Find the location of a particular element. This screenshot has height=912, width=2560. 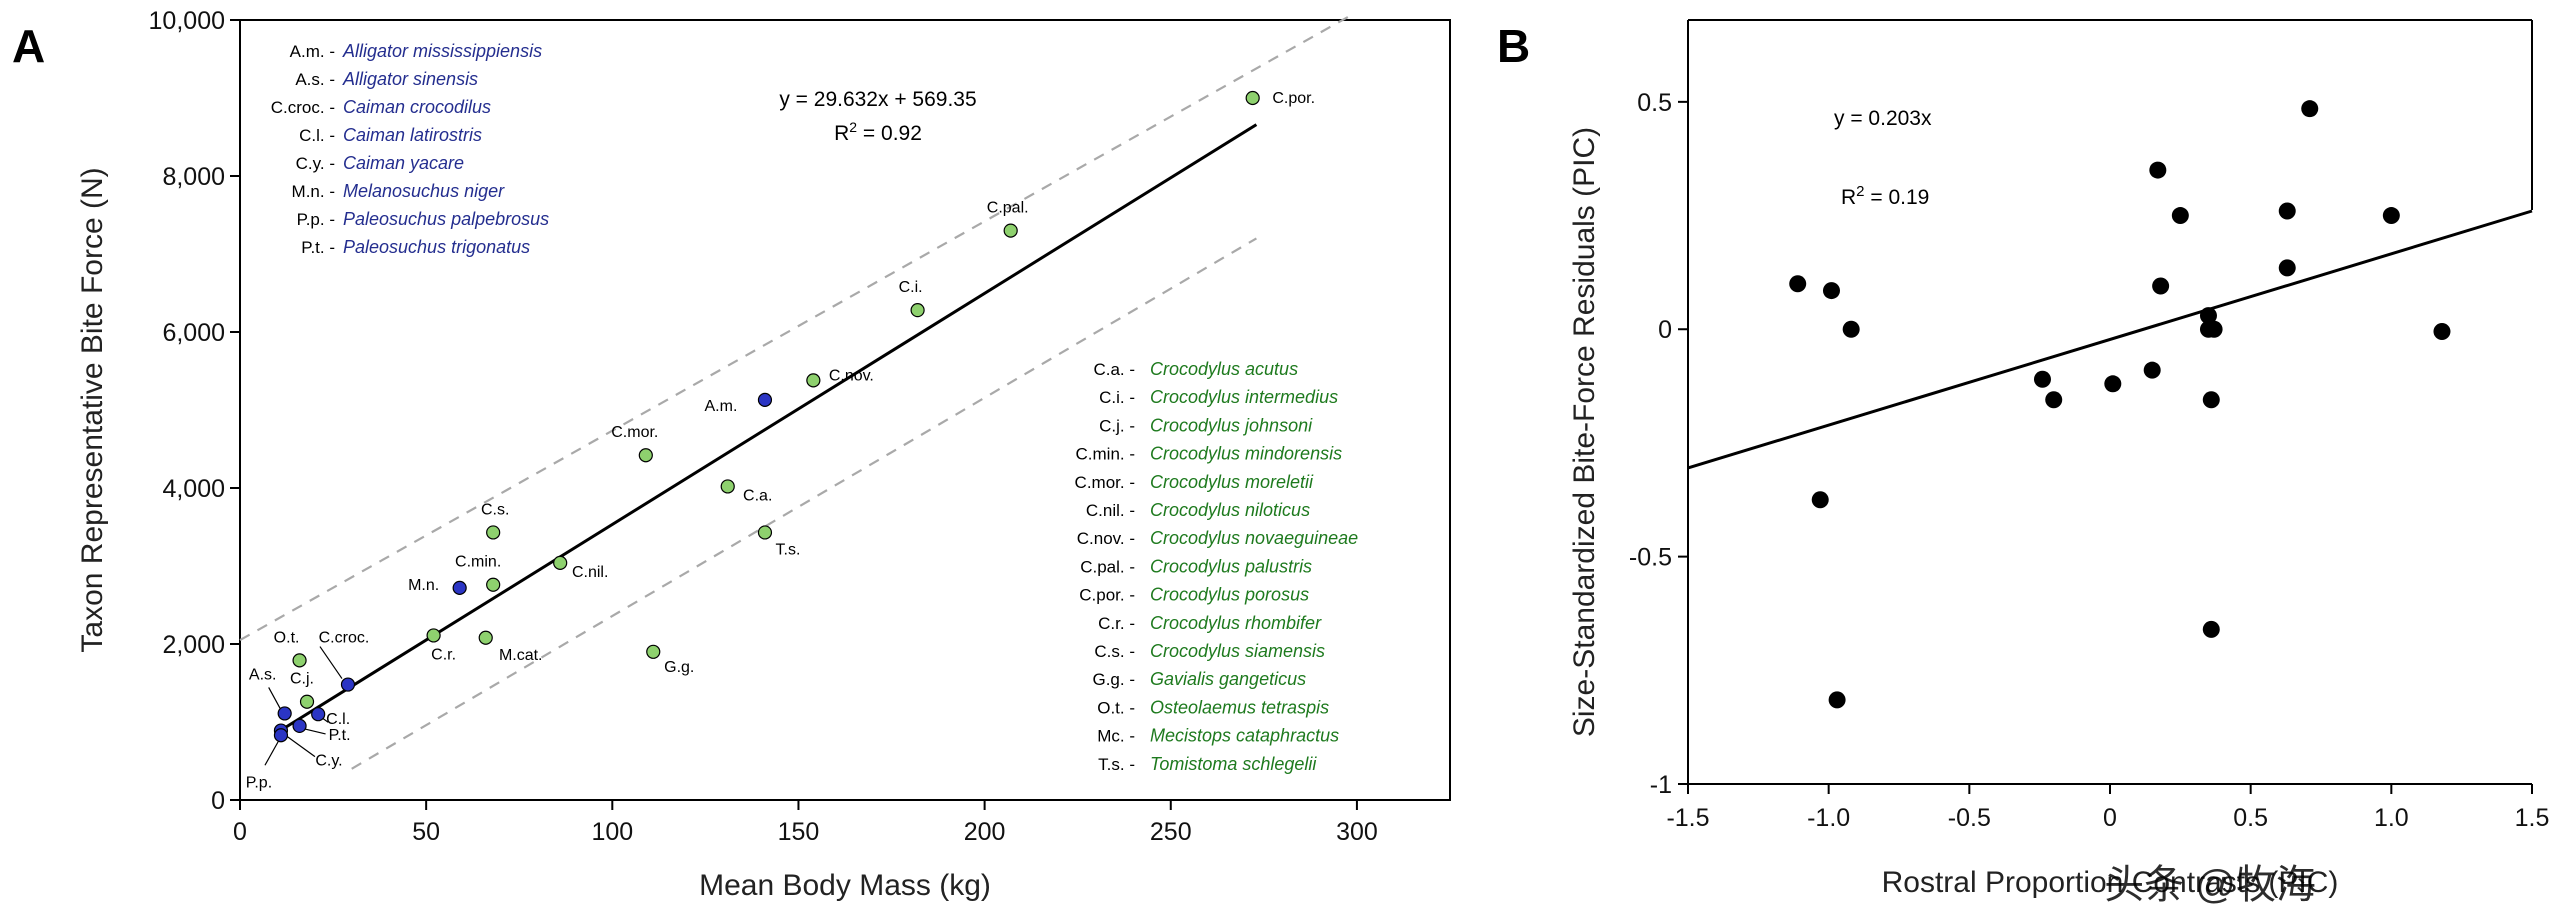

x-tick-label-300: 300 is located at coordinates (1357, 832).